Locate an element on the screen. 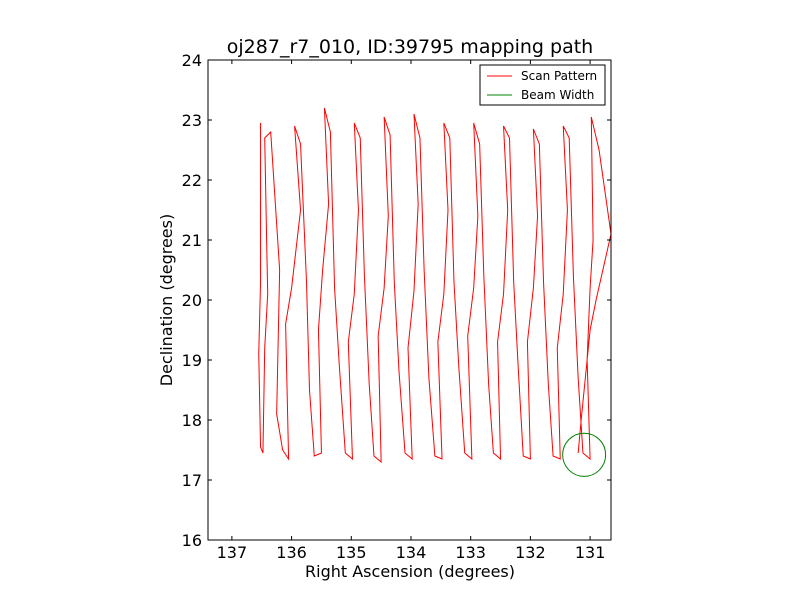  x-tick-label: 135 is located at coordinates (351, 552).